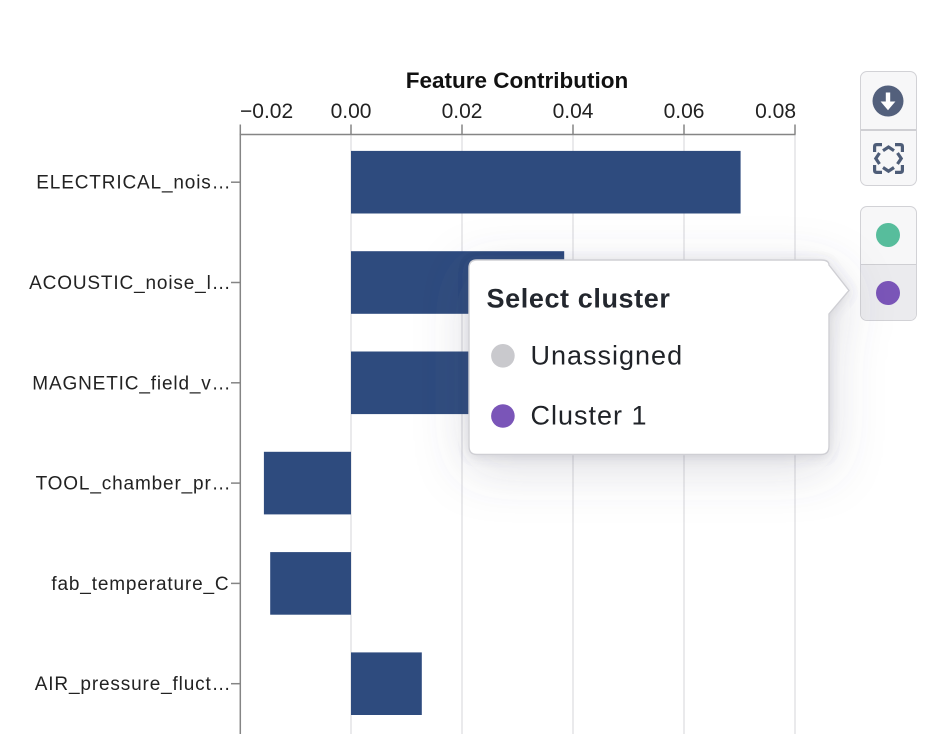 The width and height of the screenshot is (950, 734). I want to click on svg-text: 0.06, so click(684, 111).